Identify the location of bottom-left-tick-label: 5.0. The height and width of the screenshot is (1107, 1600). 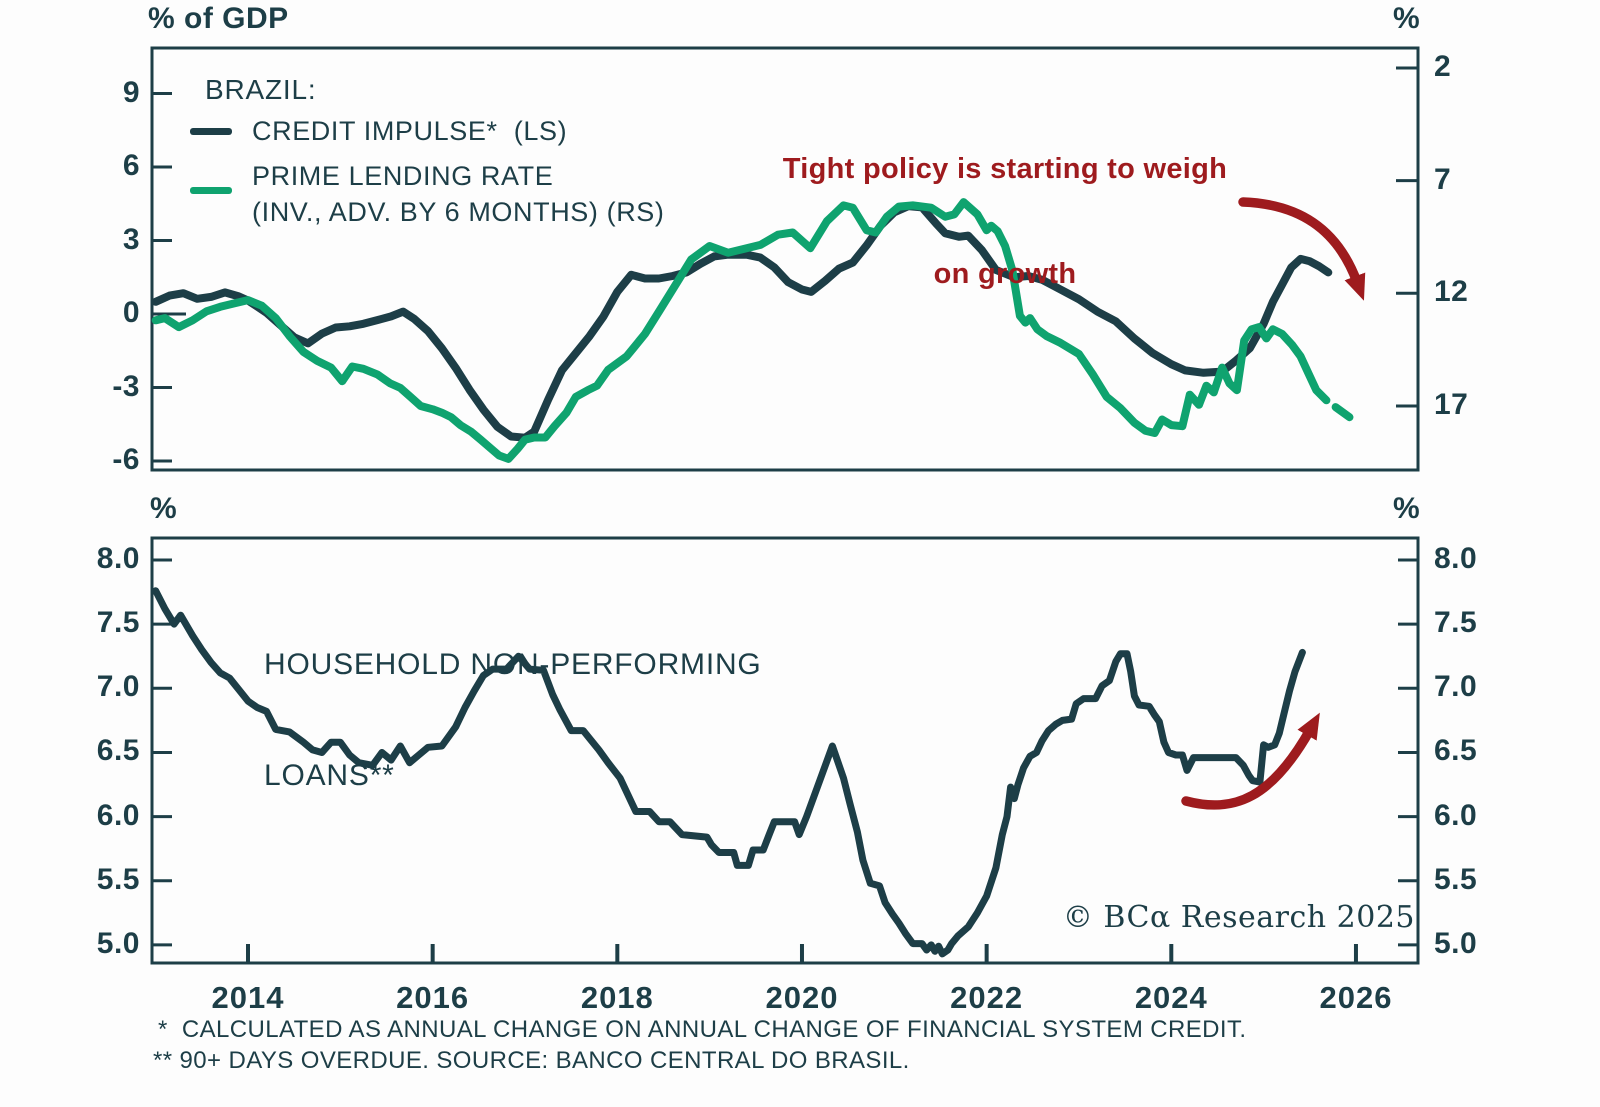
(118, 943).